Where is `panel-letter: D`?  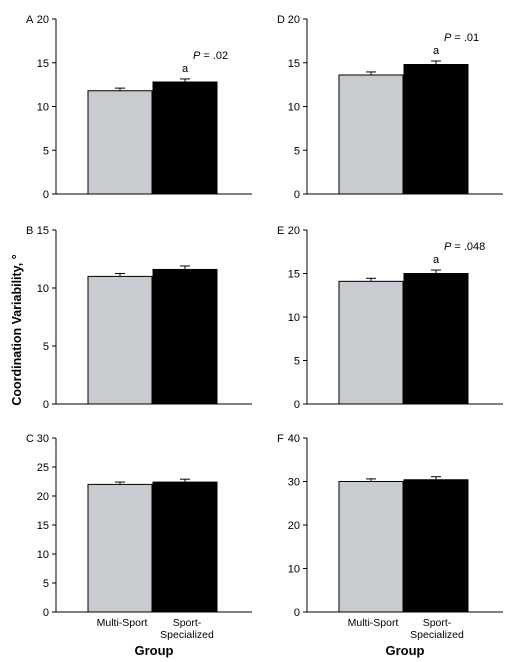 panel-letter: D is located at coordinates (281, 20).